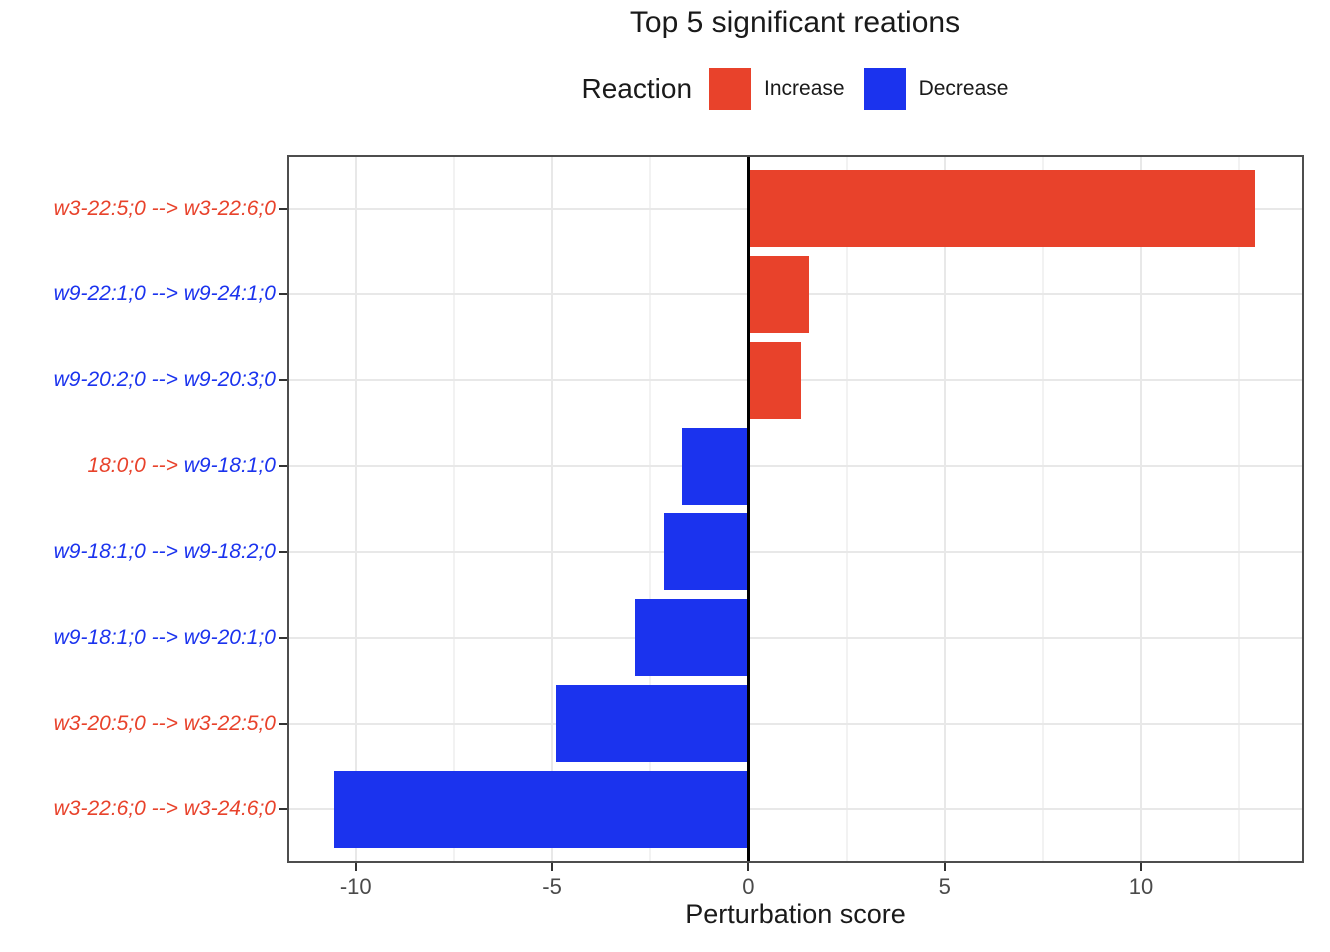 The width and height of the screenshot is (1330, 952). Describe the element at coordinates (229, 466) in the screenshot. I see `y-axis-label-segment: w9-18:1;0` at that location.